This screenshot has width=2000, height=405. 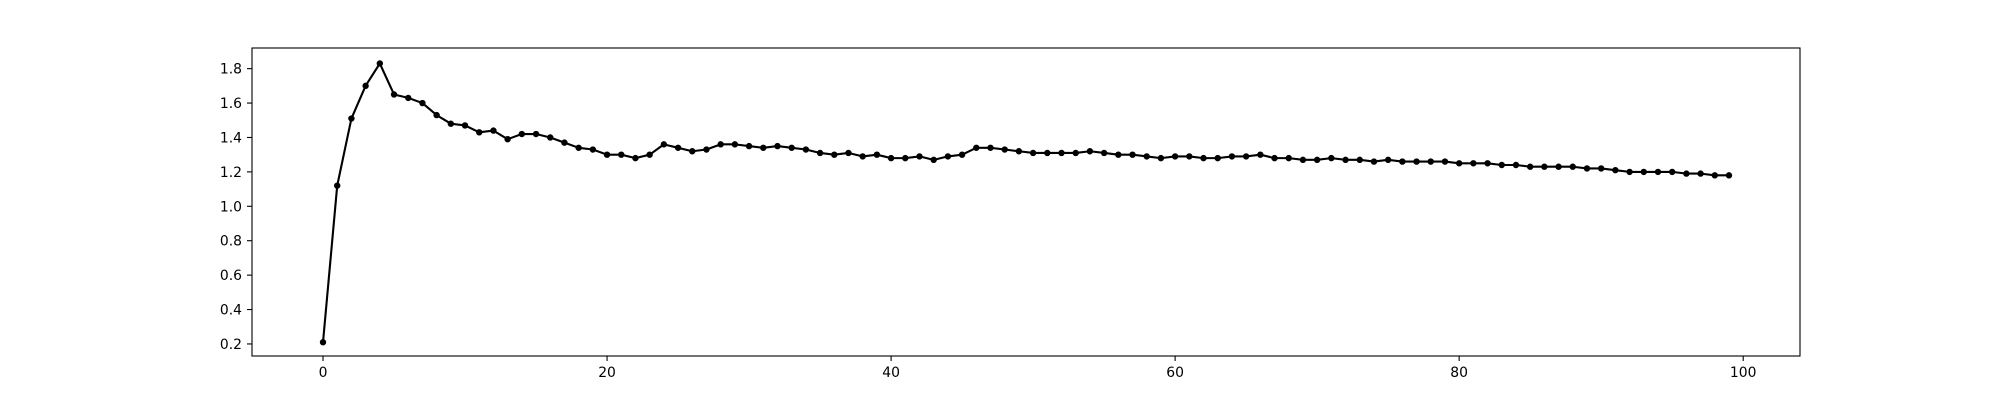 I want to click on x-tick-label: 20, so click(x=607, y=373).